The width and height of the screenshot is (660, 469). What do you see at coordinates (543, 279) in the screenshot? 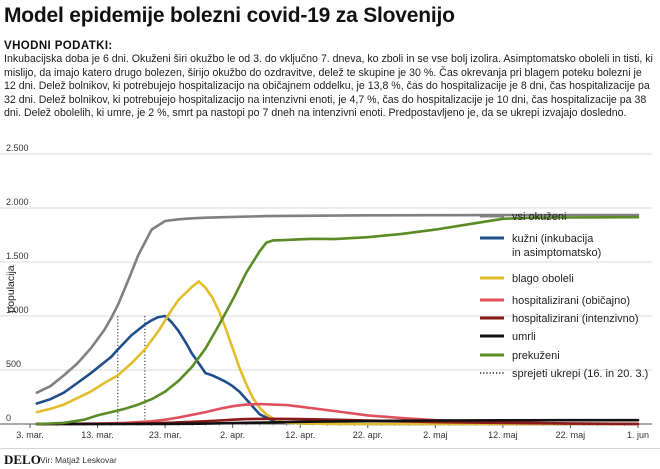
I see `legend-label: blago oboleli` at bounding box center [543, 279].